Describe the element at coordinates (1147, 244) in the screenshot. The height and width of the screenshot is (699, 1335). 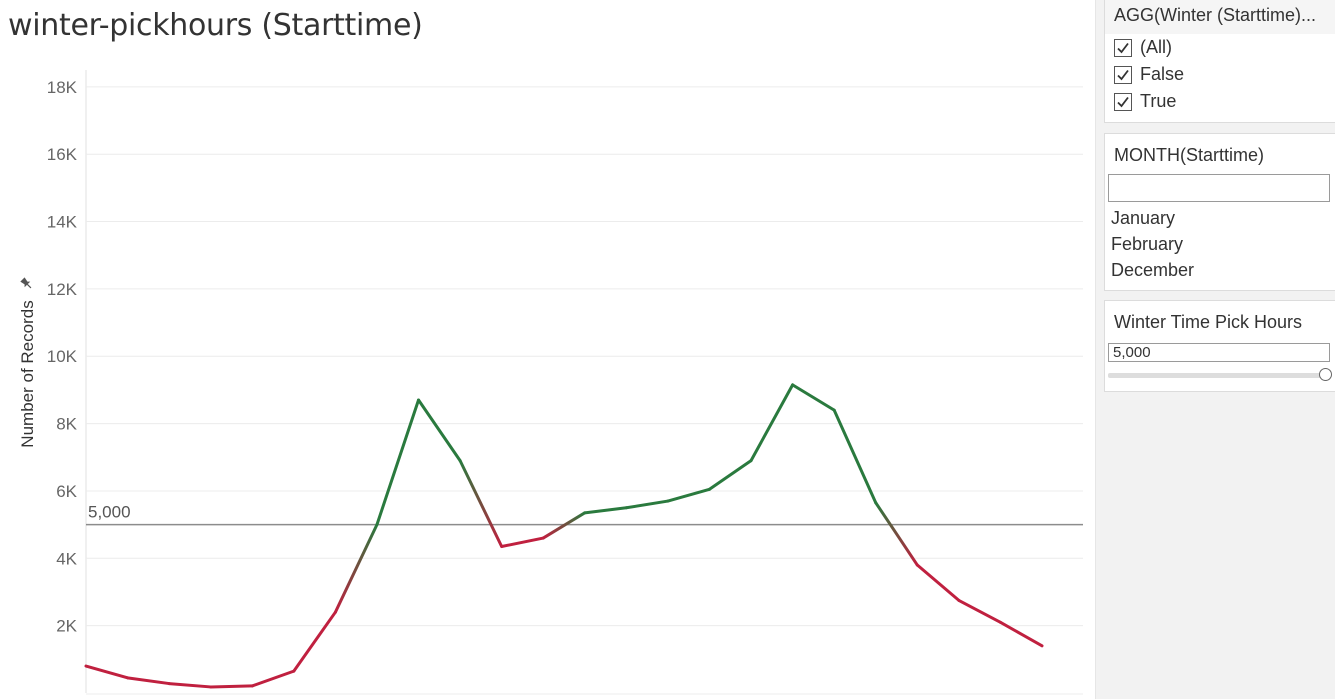
I see `month-item-february: February` at that location.